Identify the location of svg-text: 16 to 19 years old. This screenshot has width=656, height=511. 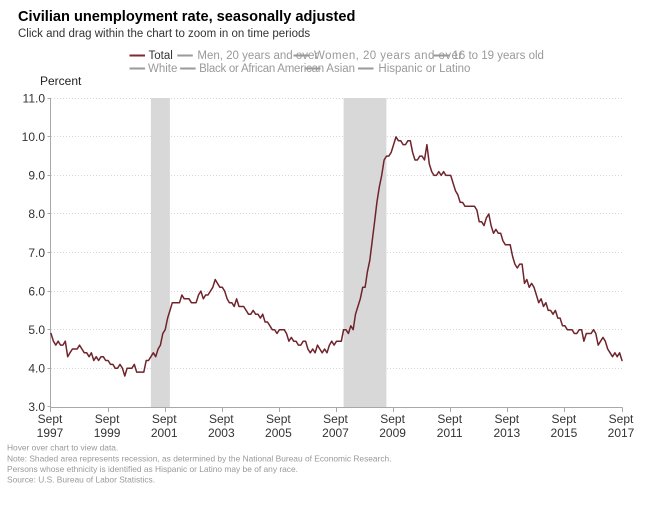
(498, 56).